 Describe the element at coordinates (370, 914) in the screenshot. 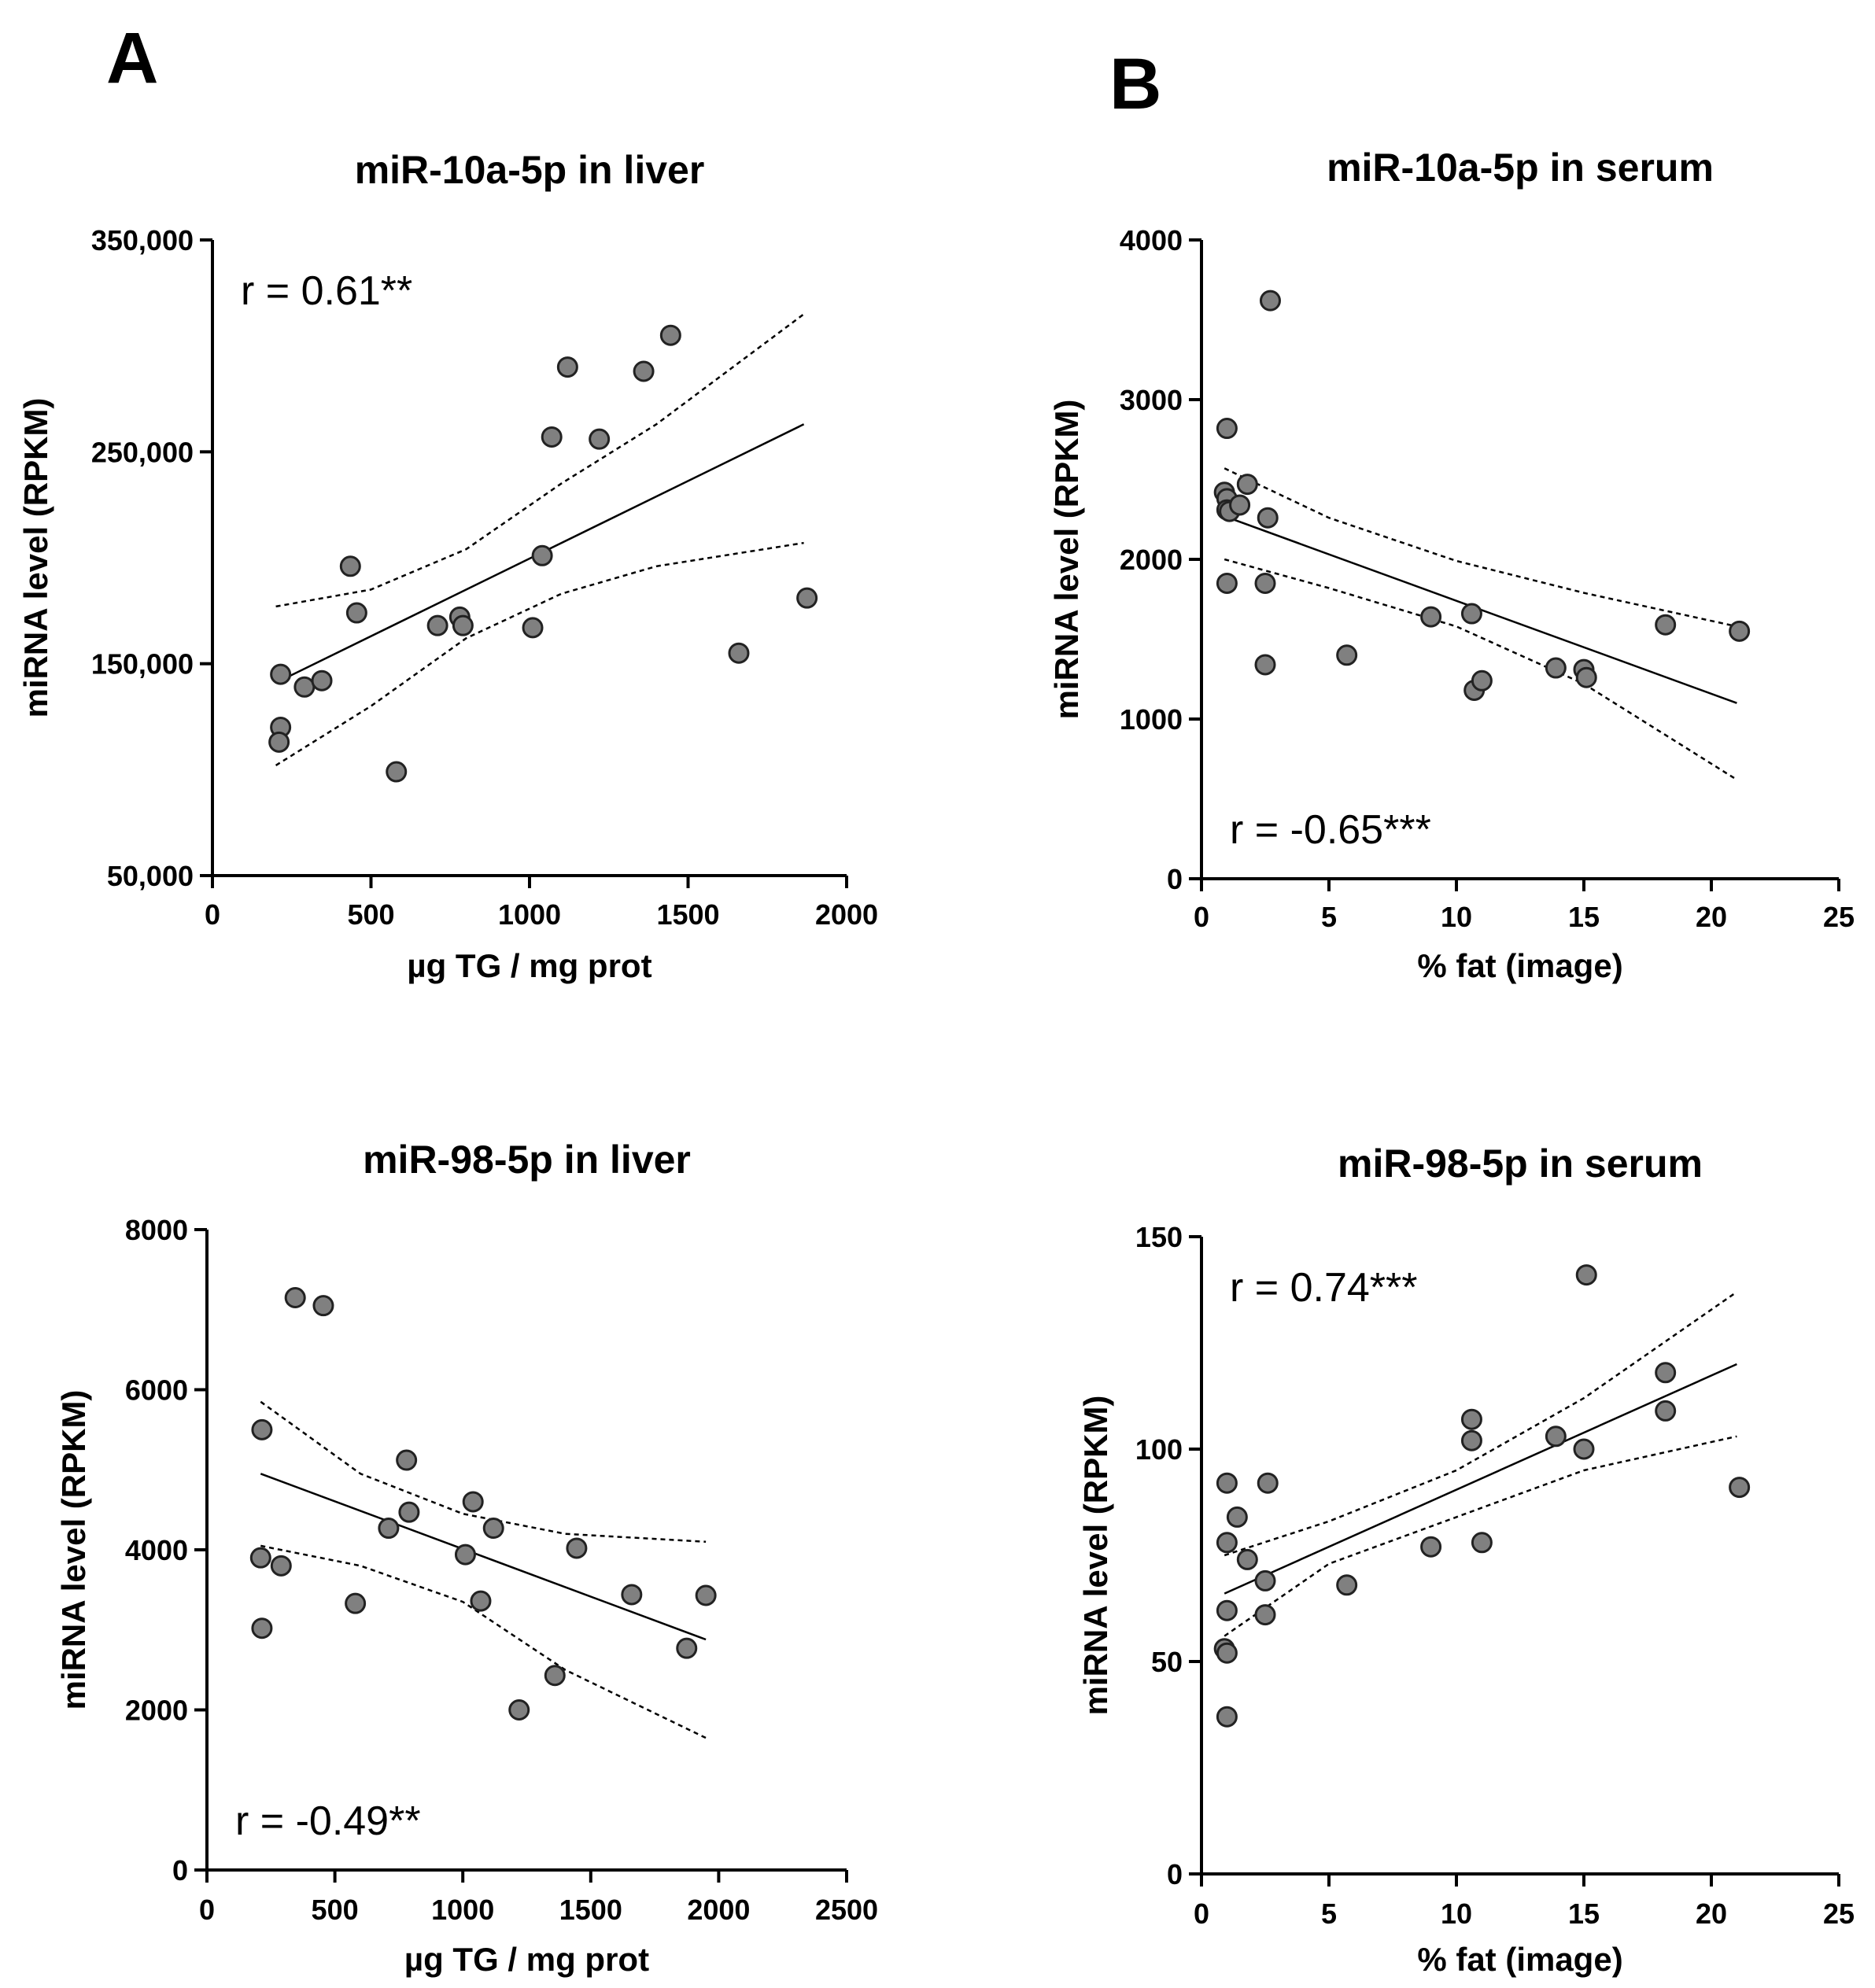

I see `x-tick-label: 500` at that location.